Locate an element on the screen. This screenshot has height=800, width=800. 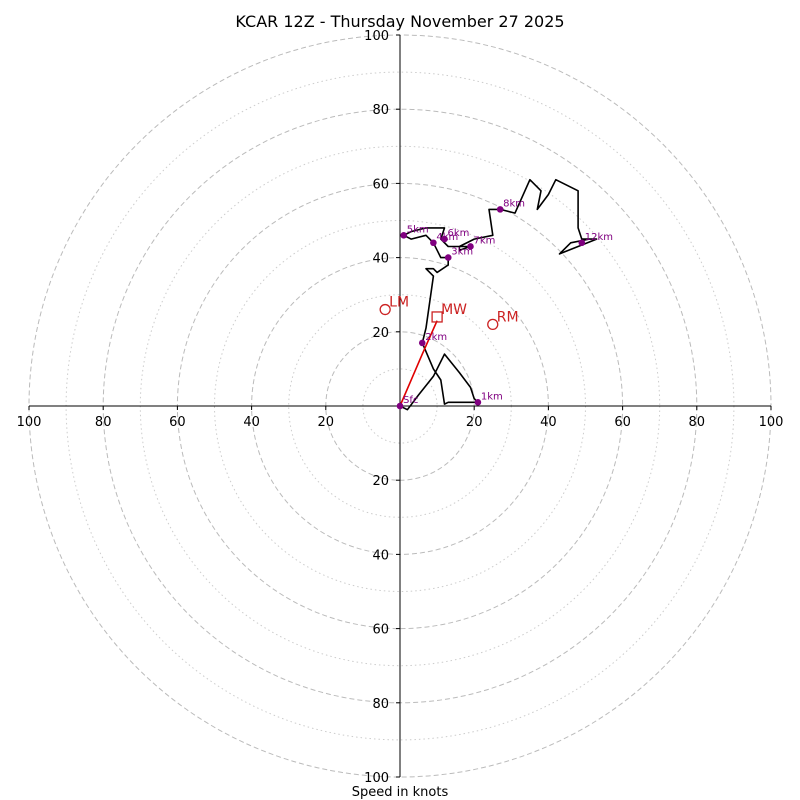
tick-label-down-20: 20 is located at coordinates (380, 481).